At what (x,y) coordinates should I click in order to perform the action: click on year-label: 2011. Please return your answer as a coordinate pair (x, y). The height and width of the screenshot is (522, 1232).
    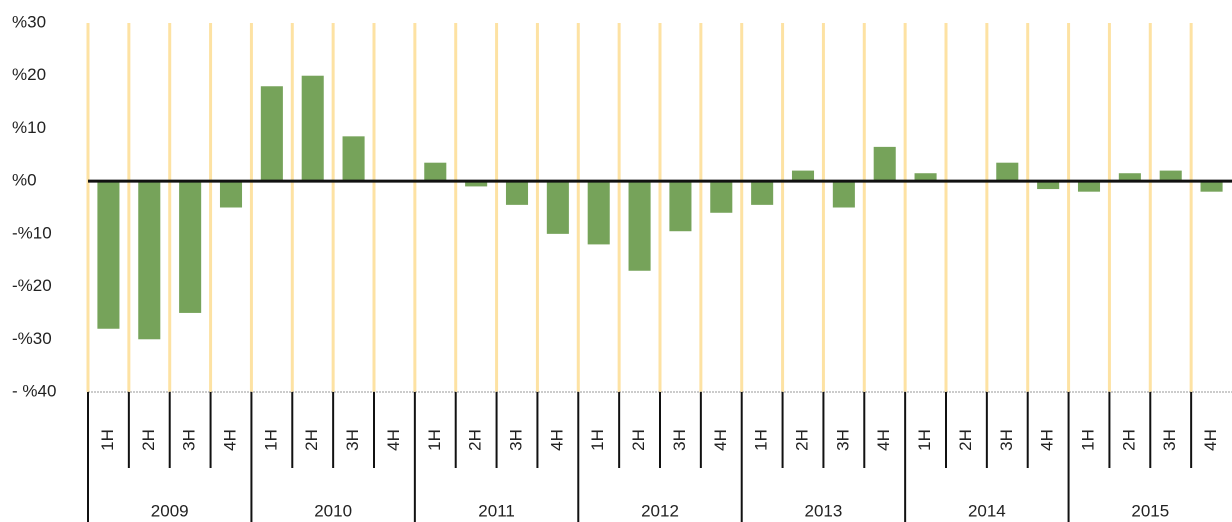
    Looking at the image, I should click on (496, 510).